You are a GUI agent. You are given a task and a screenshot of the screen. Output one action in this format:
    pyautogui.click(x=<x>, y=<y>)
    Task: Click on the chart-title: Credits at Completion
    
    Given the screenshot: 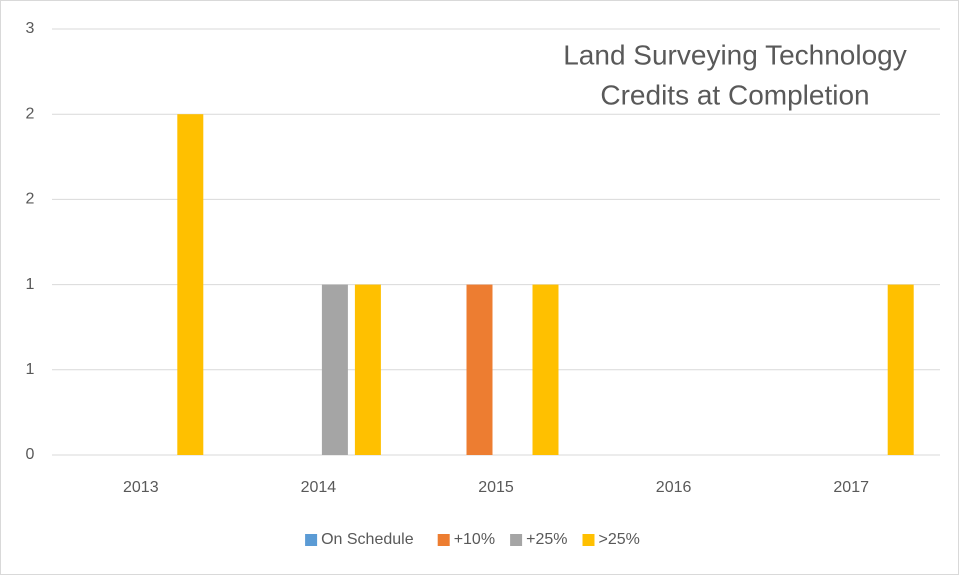 What is the action you would take?
    pyautogui.click(x=734, y=94)
    